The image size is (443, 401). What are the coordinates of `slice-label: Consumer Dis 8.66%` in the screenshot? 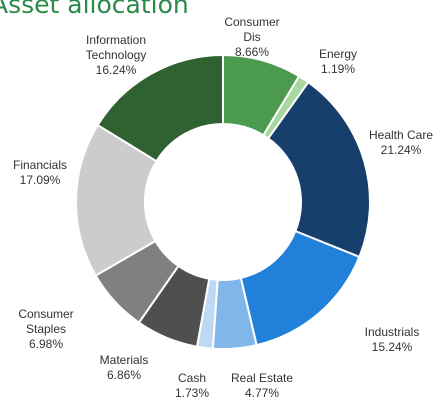 It's located at (252, 37).